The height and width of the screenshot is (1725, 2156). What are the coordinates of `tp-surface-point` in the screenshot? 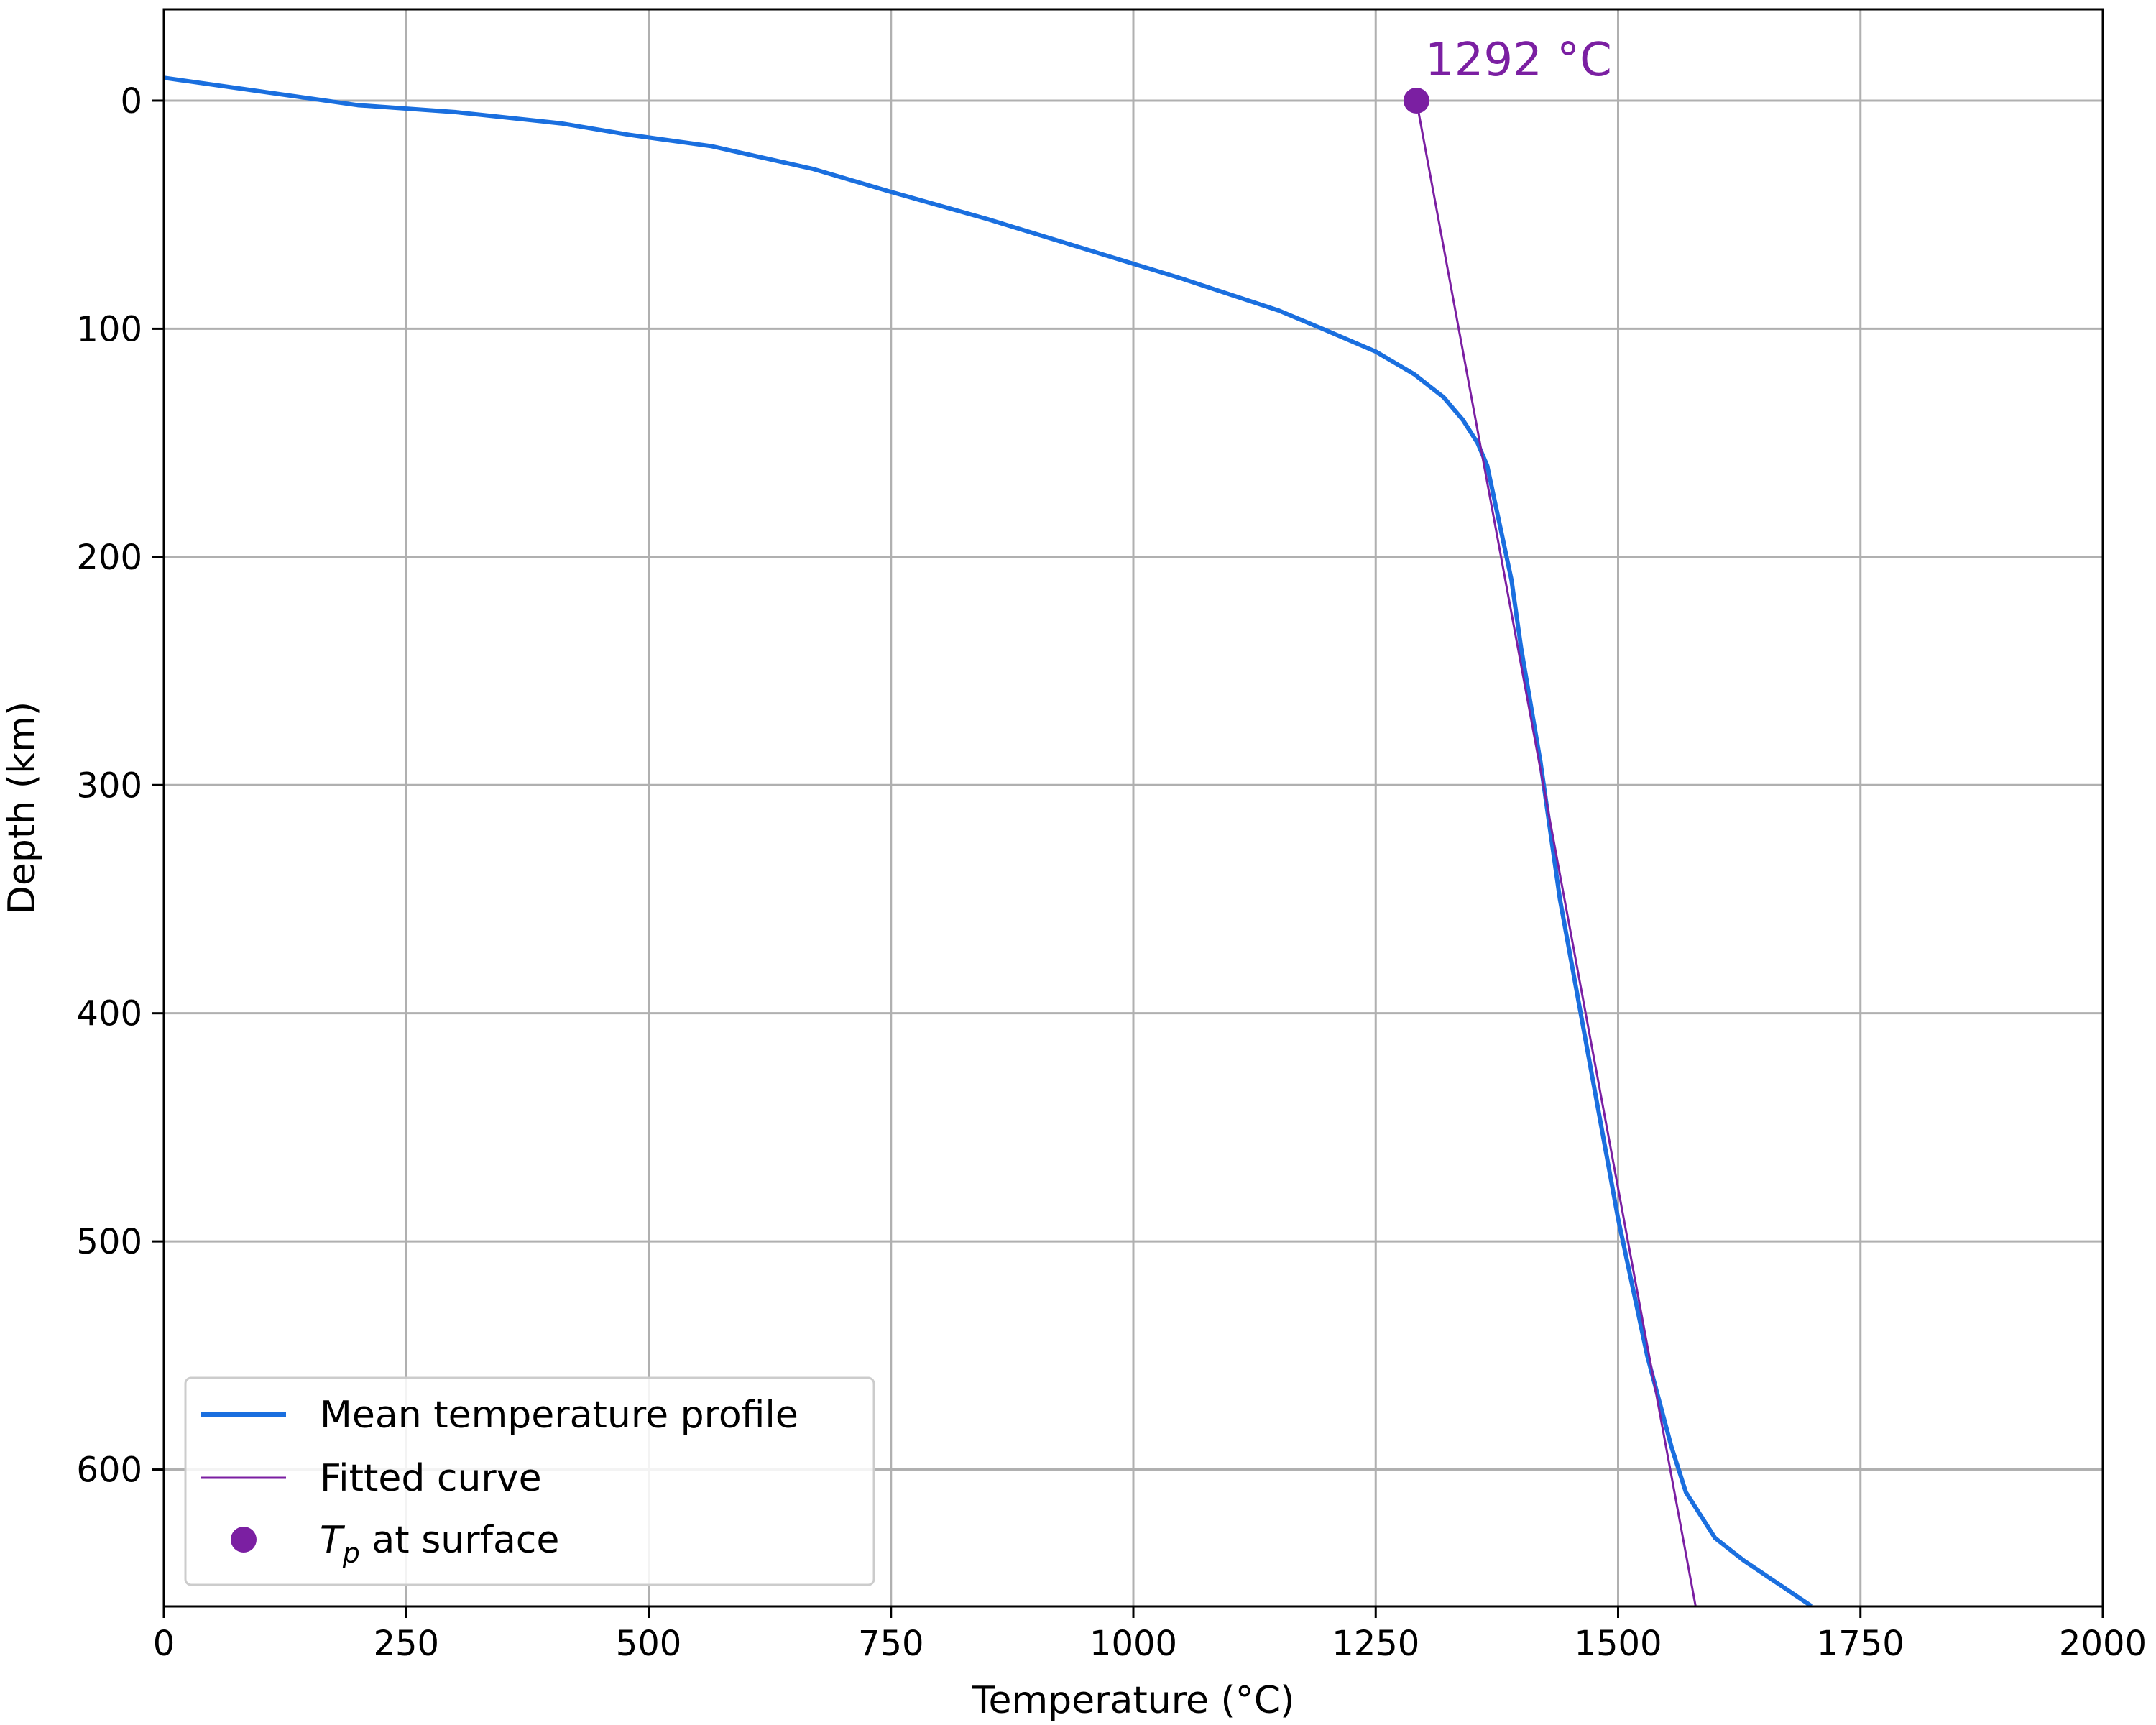 It's located at (1416, 100).